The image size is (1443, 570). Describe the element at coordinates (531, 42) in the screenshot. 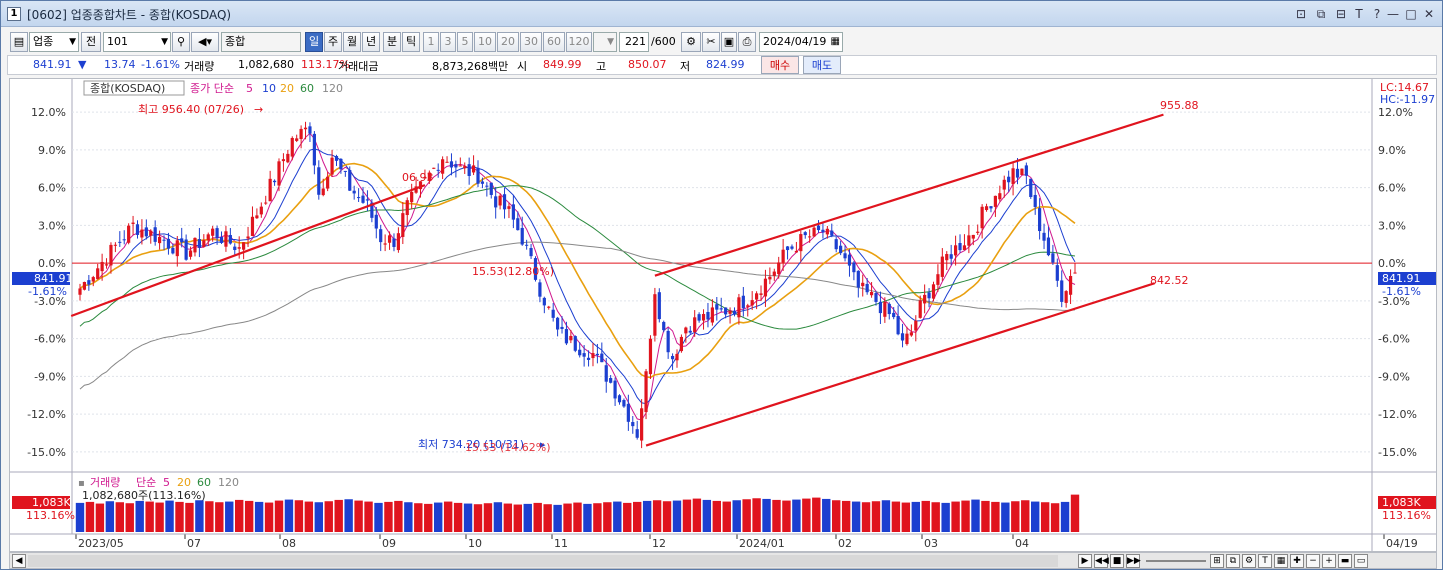

I see `interval-30: 30` at that location.